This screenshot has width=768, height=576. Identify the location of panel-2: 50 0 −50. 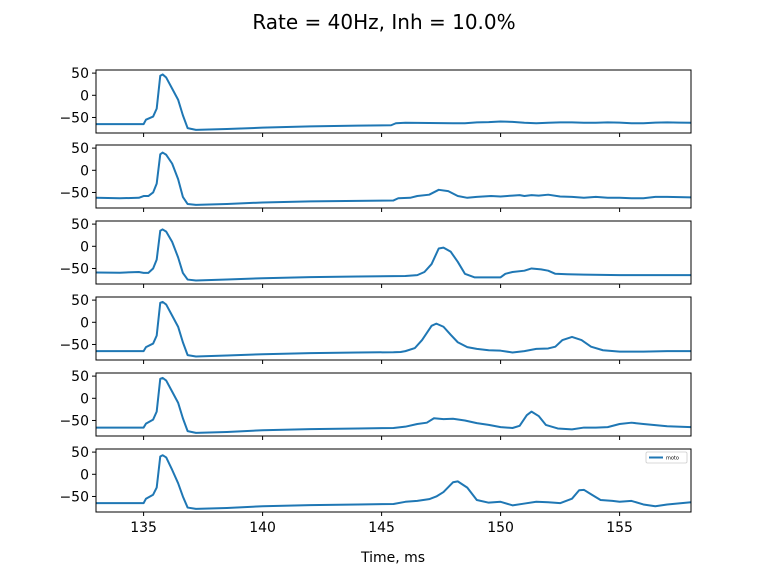
(375, 176).